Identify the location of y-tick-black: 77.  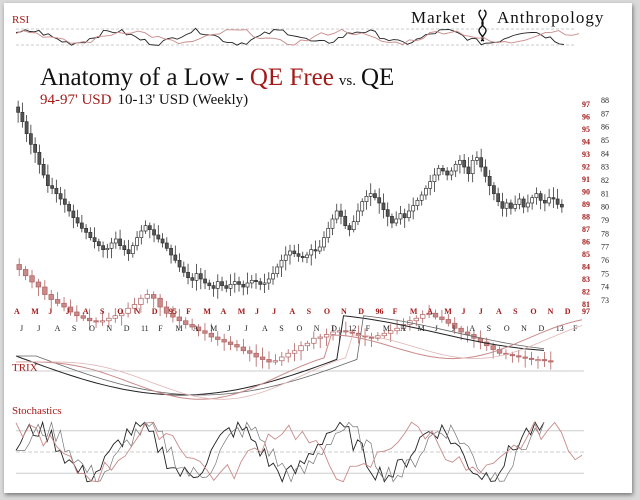
(605, 247).